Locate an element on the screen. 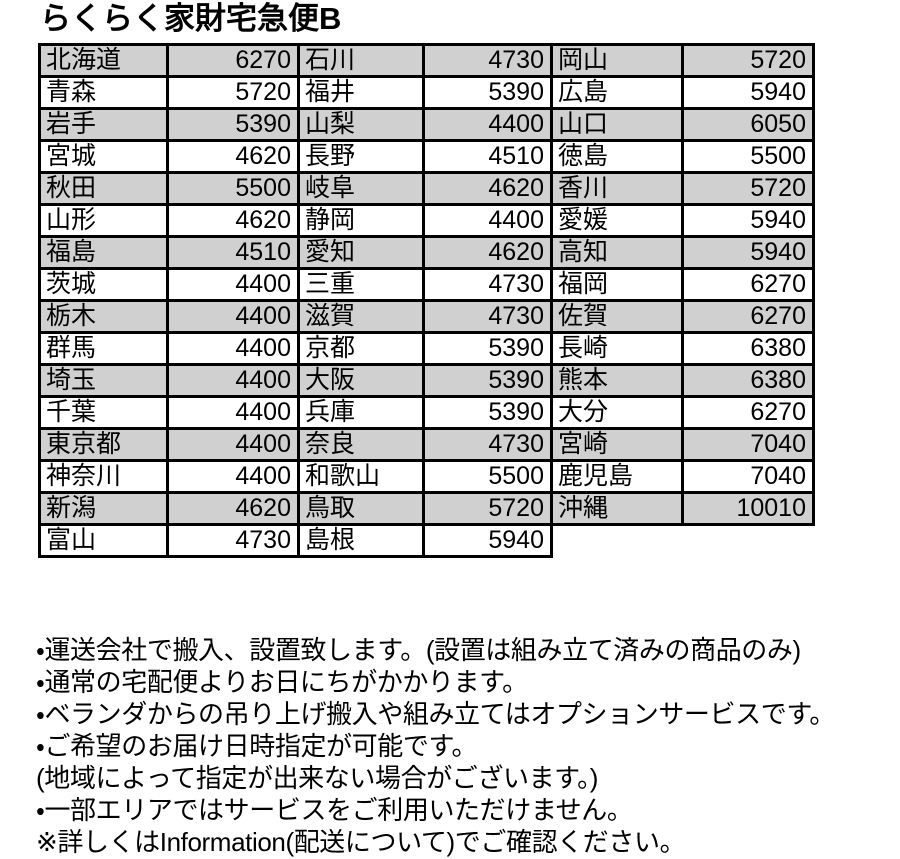  prefecture-cell: 奈良 is located at coordinates (361, 444).